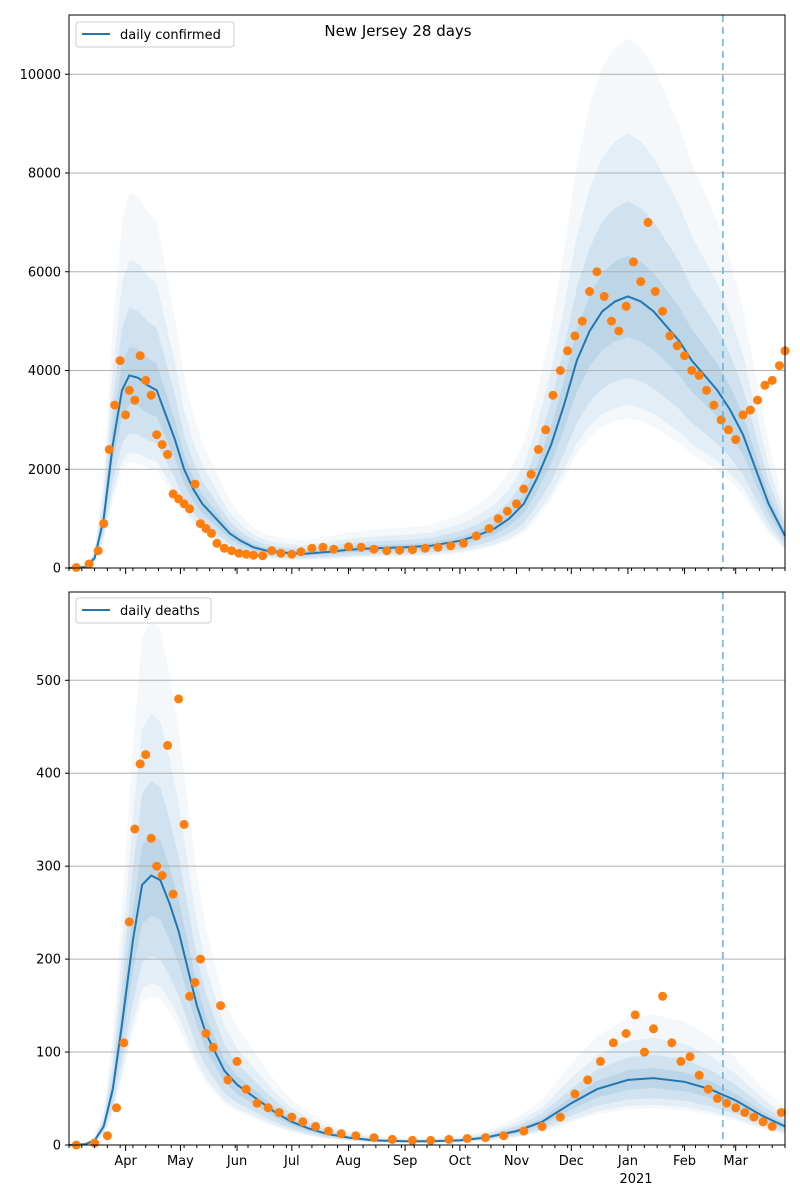 This screenshot has width=800, height=1200. What do you see at coordinates (44, 470) in the screenshot?
I see `confirmed-y-tick-label: 2000` at bounding box center [44, 470].